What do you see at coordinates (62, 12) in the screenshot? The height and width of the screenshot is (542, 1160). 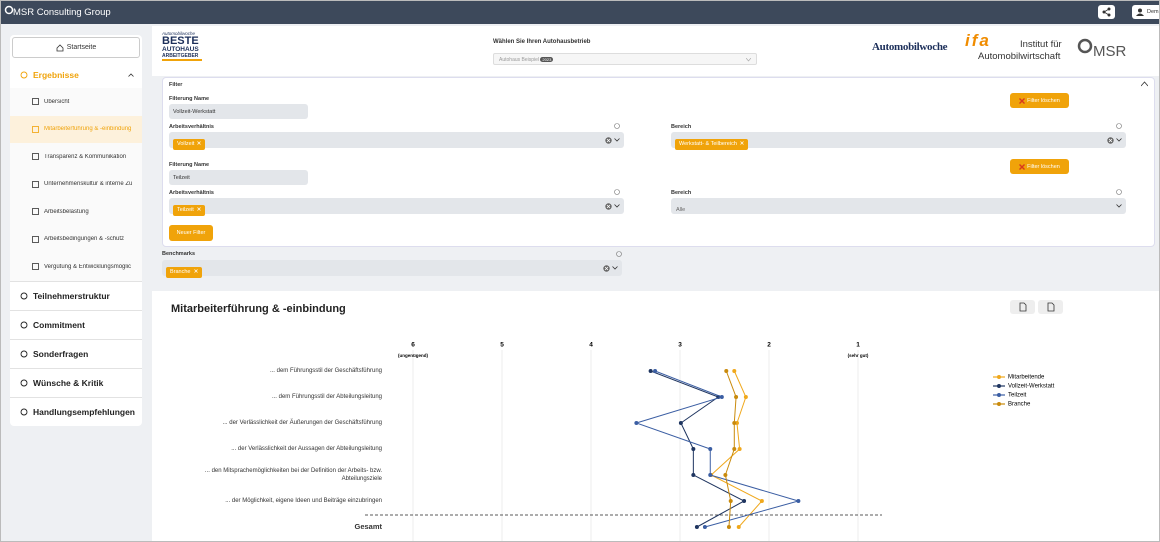 I see `brand: MSR Consulting Group` at bounding box center [62, 12].